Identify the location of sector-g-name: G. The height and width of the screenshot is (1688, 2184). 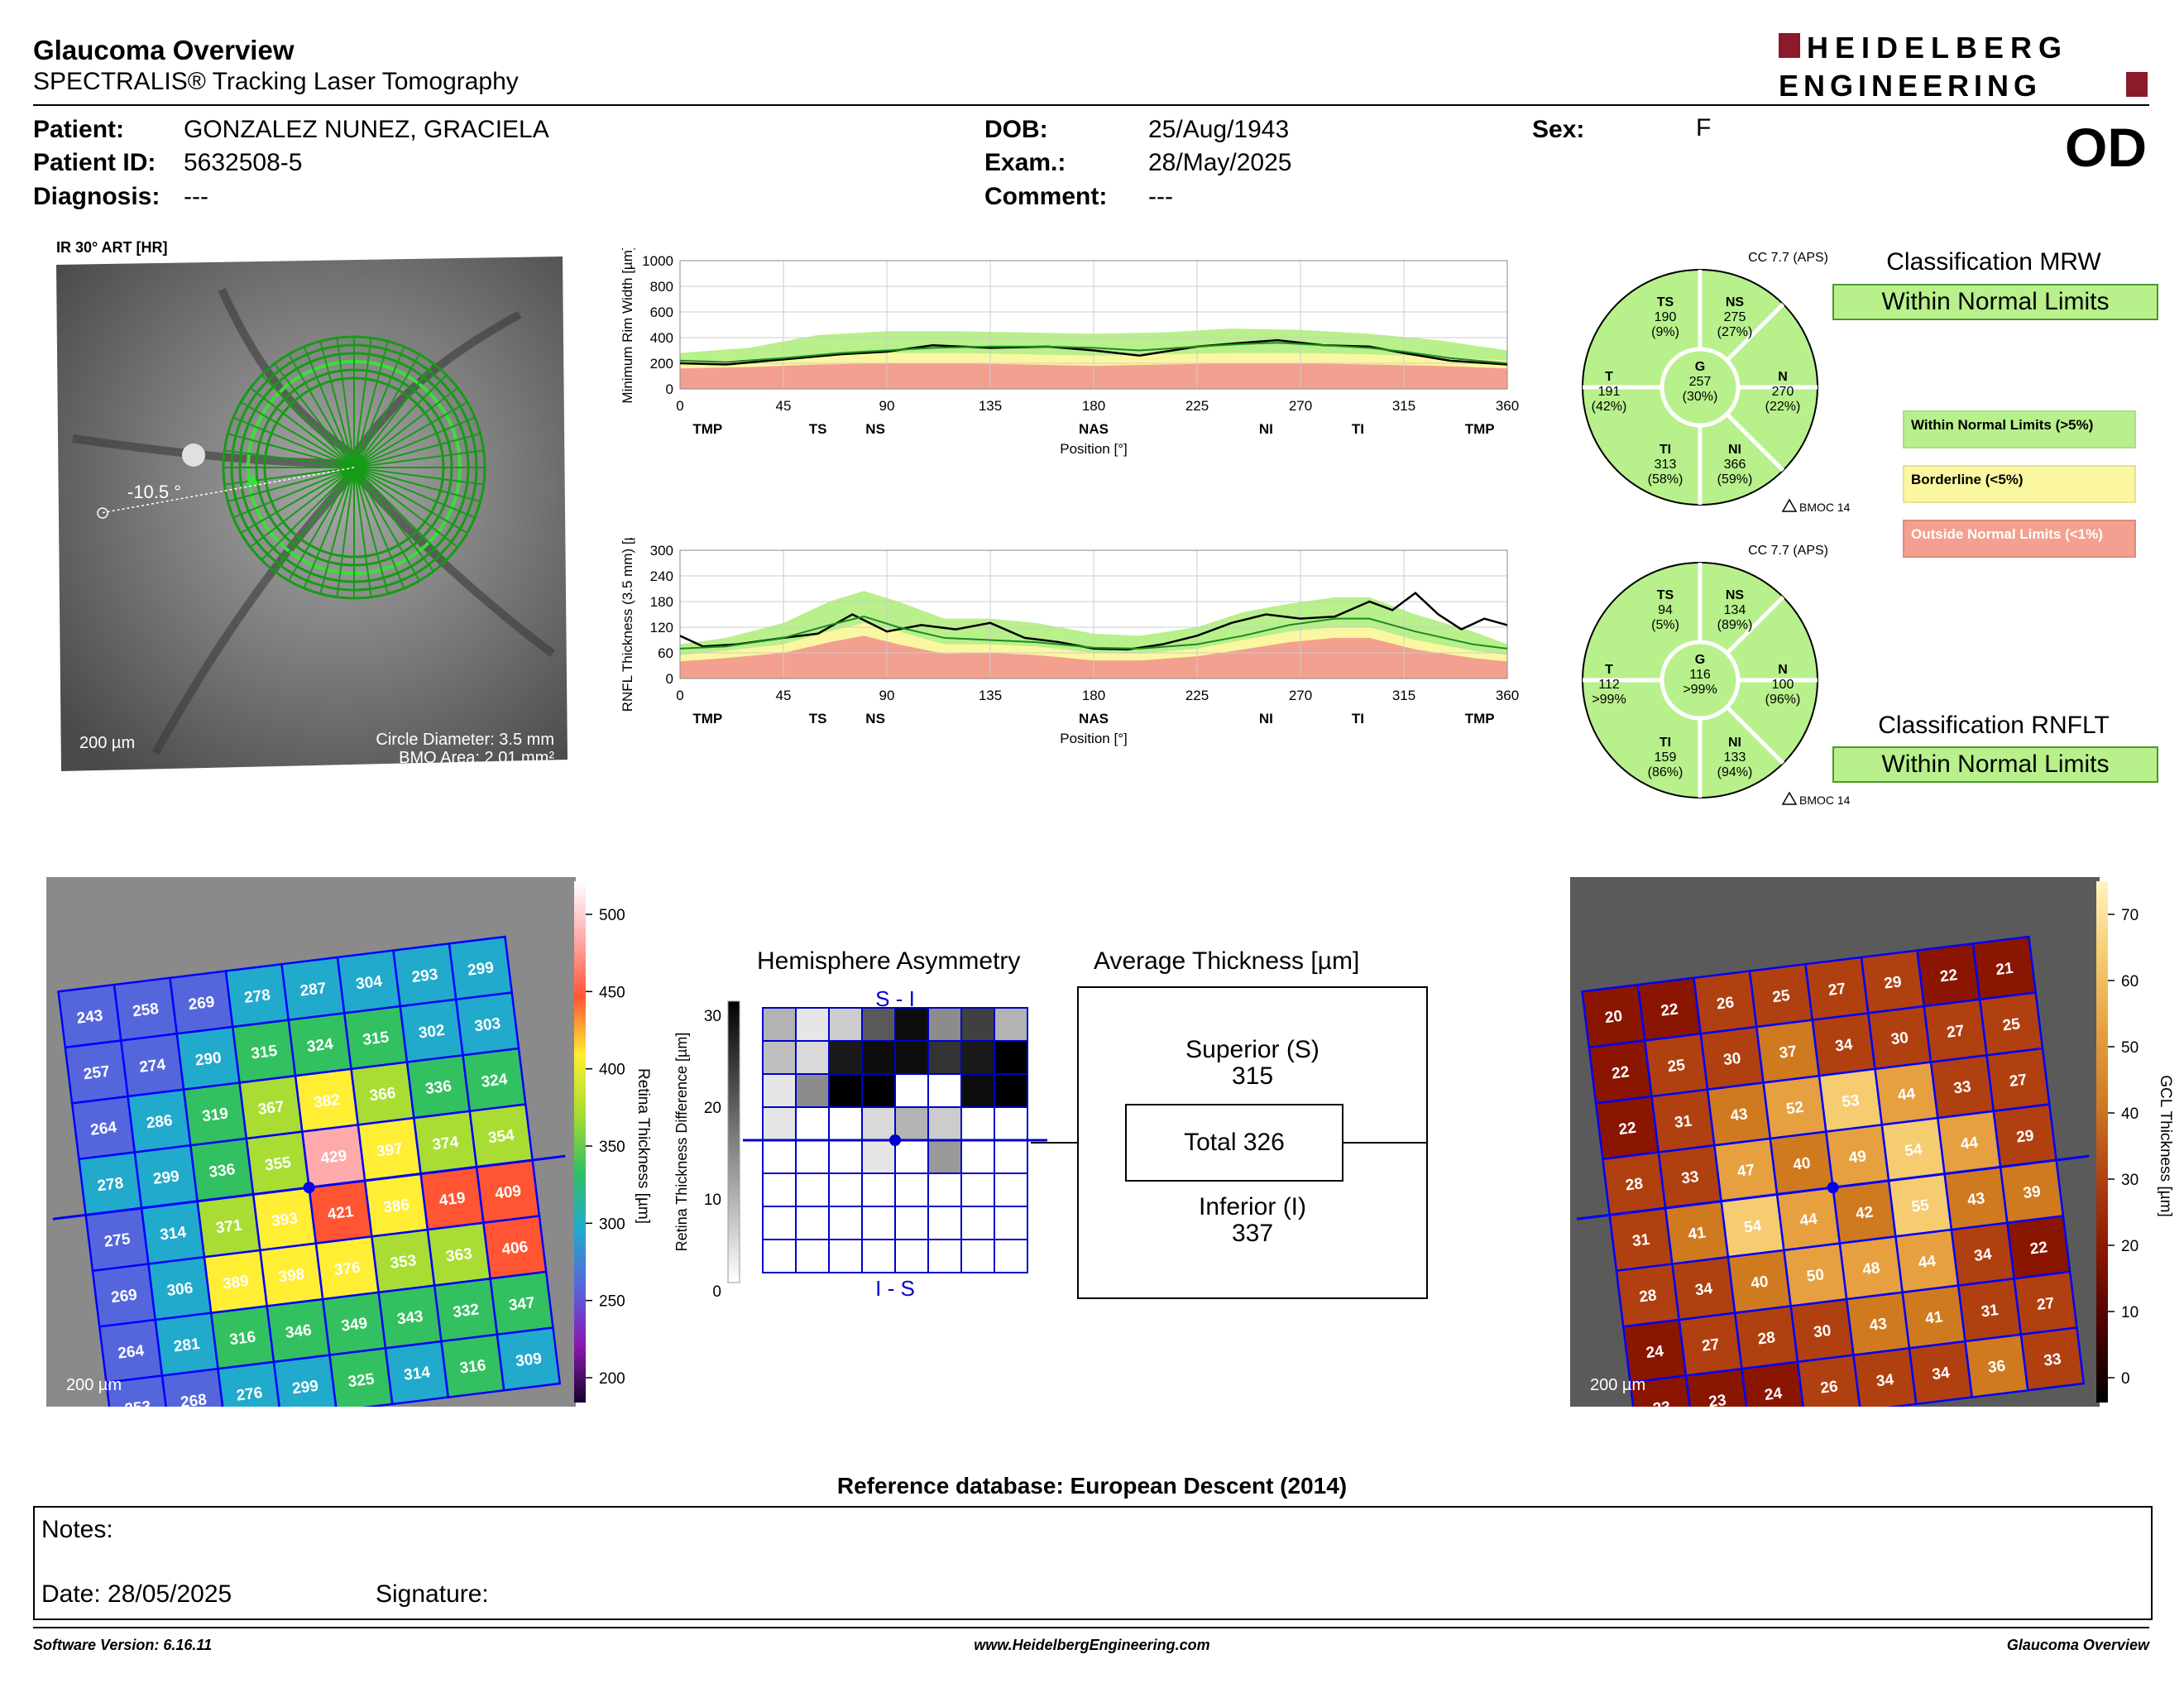
(1700, 660).